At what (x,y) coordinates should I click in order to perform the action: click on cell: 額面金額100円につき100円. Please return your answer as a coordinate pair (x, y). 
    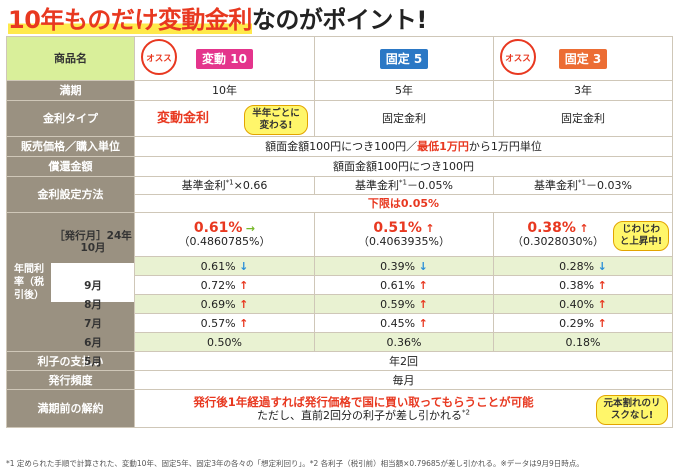
    Looking at the image, I should click on (403, 166).